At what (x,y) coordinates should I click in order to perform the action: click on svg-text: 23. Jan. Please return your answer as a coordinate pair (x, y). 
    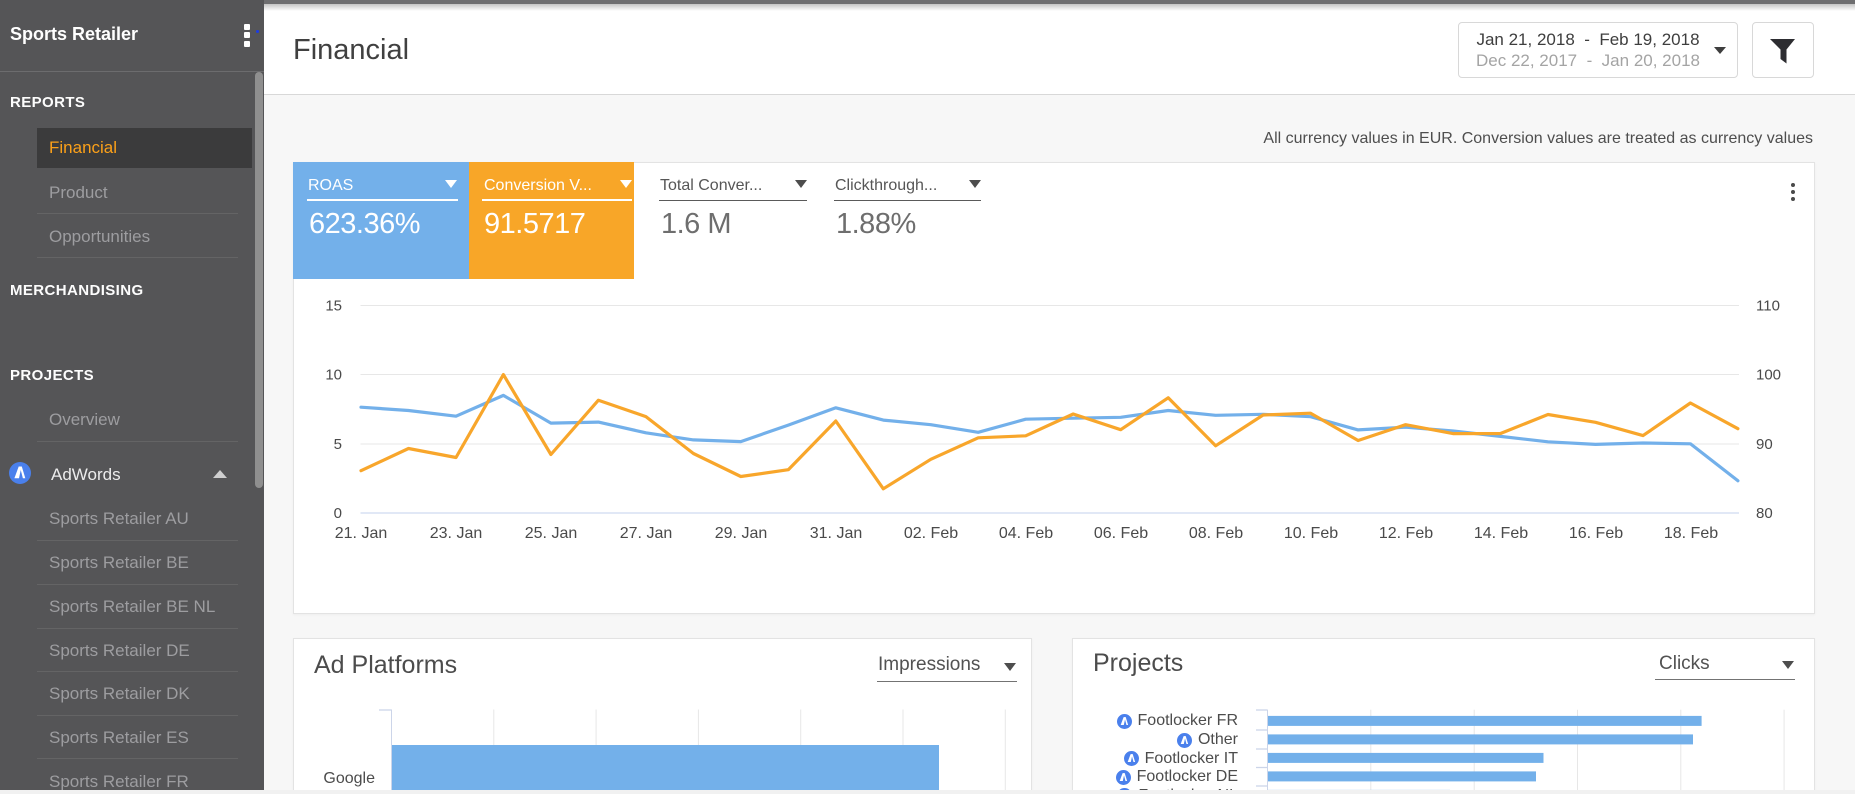
    Looking at the image, I should click on (456, 533).